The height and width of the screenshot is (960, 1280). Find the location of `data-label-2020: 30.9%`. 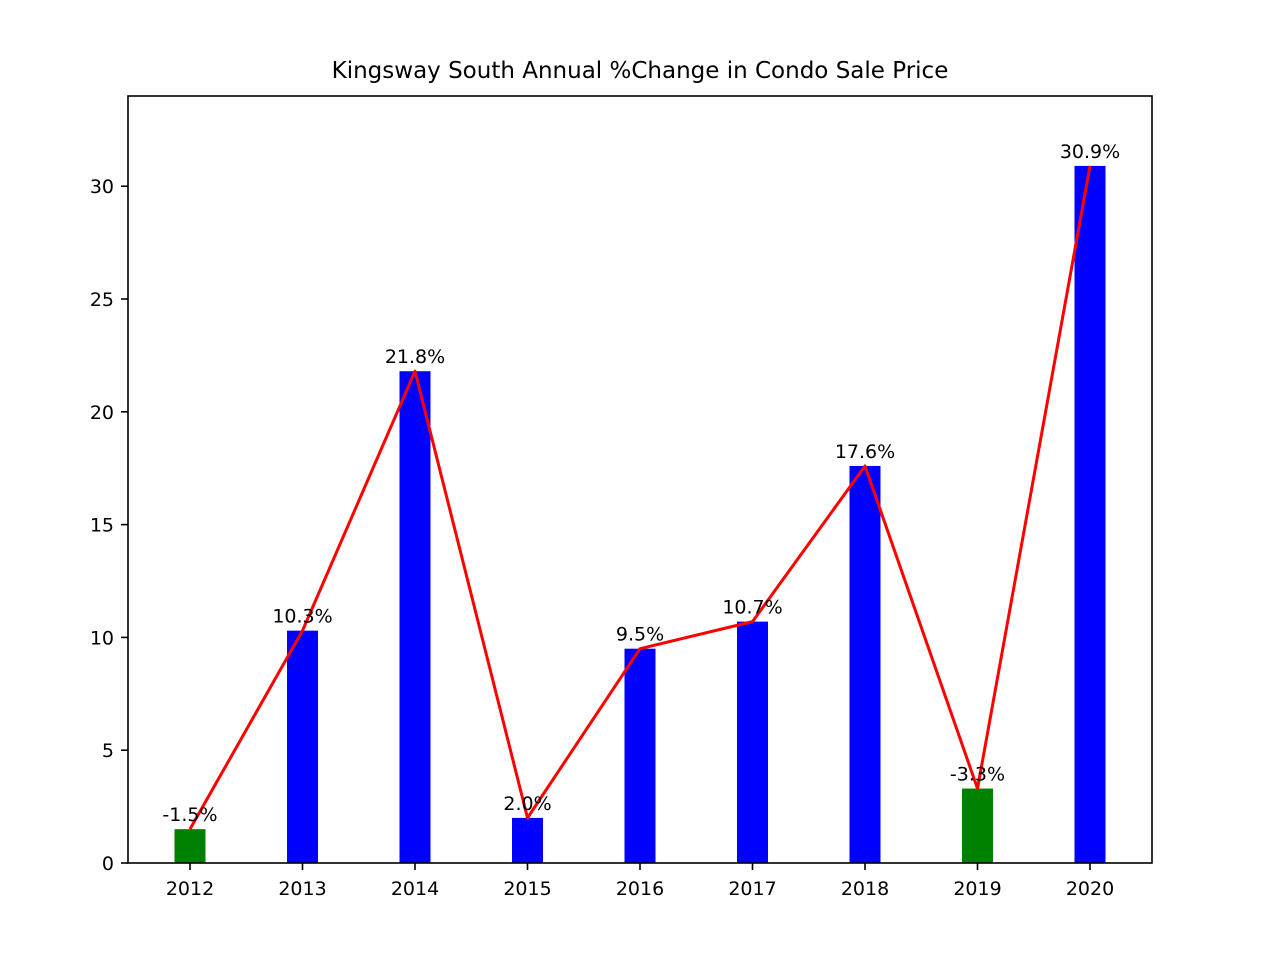

data-label-2020: 30.9% is located at coordinates (1090, 152).